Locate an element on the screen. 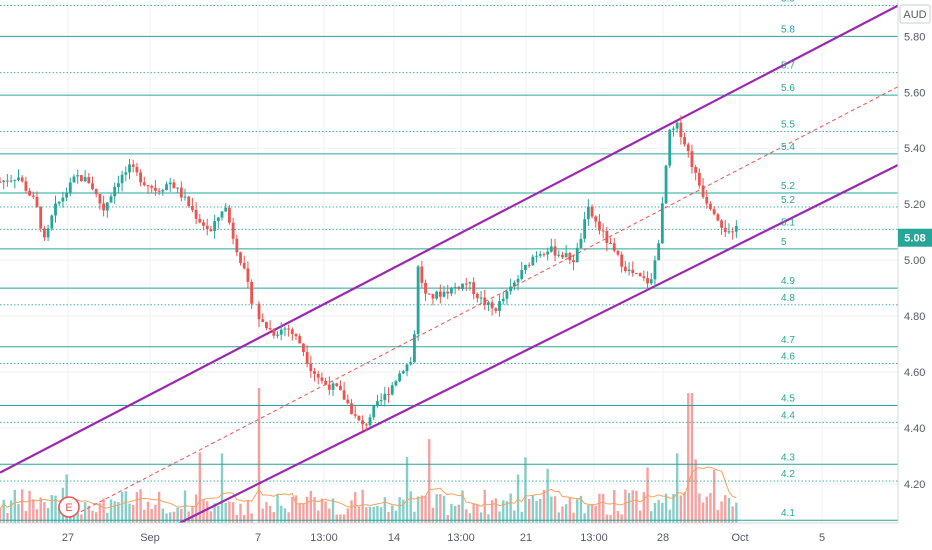 The image size is (932, 550). time-tick-label: 13:00 is located at coordinates (594, 538).